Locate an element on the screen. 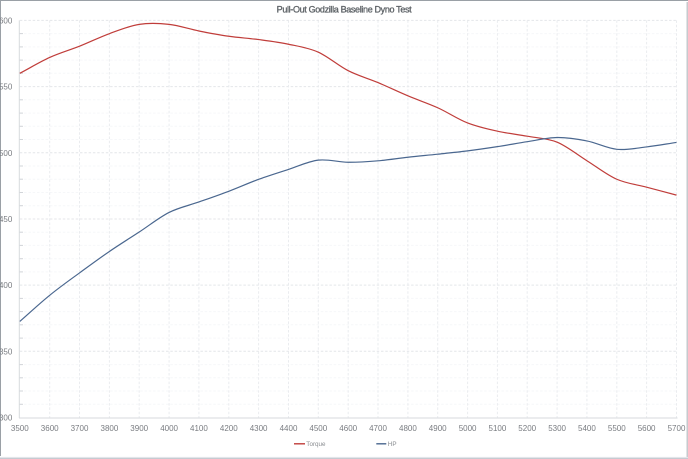 Image resolution: width=688 pixels, height=459 pixels. svg-text: 5600 is located at coordinates (647, 428).